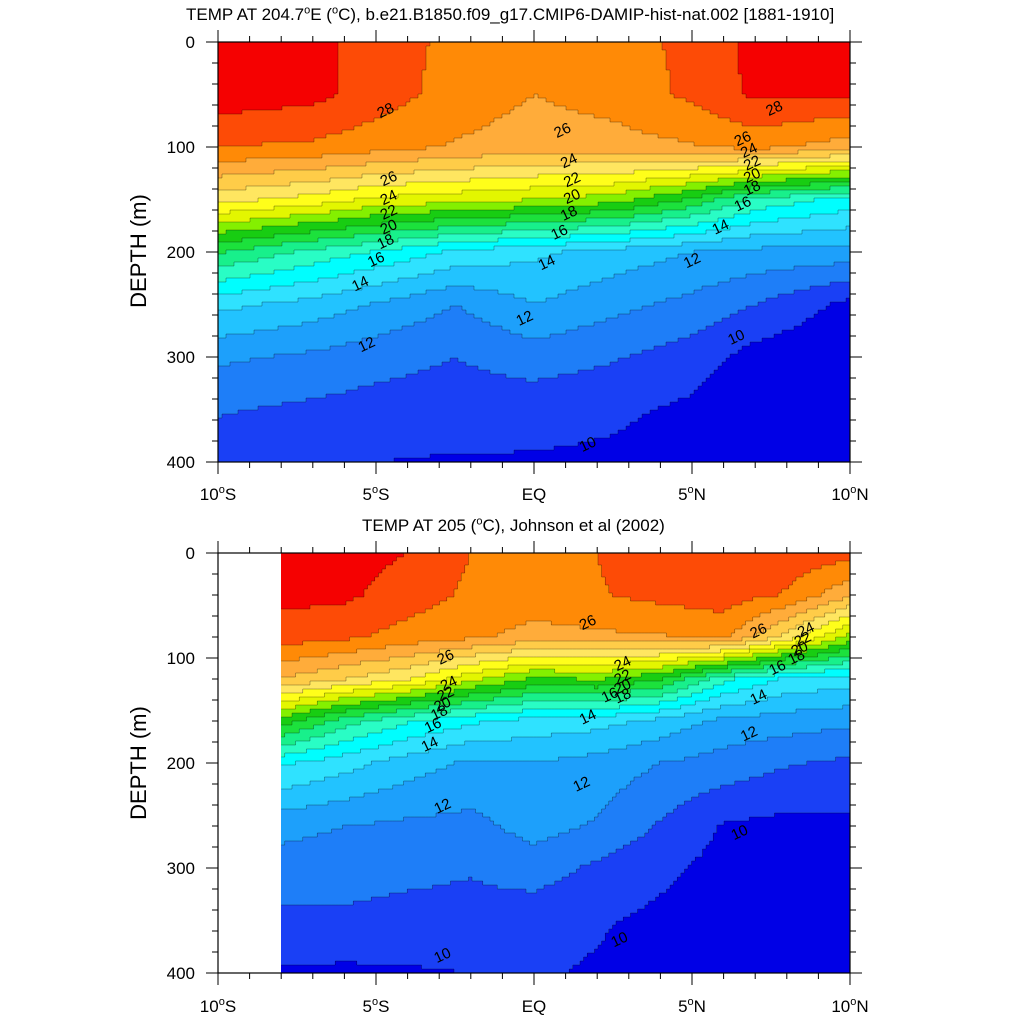 The width and height of the screenshot is (1024, 1029). Describe the element at coordinates (419, 525) in the screenshot. I see `title-part: TEMP AT 205 (` at that location.